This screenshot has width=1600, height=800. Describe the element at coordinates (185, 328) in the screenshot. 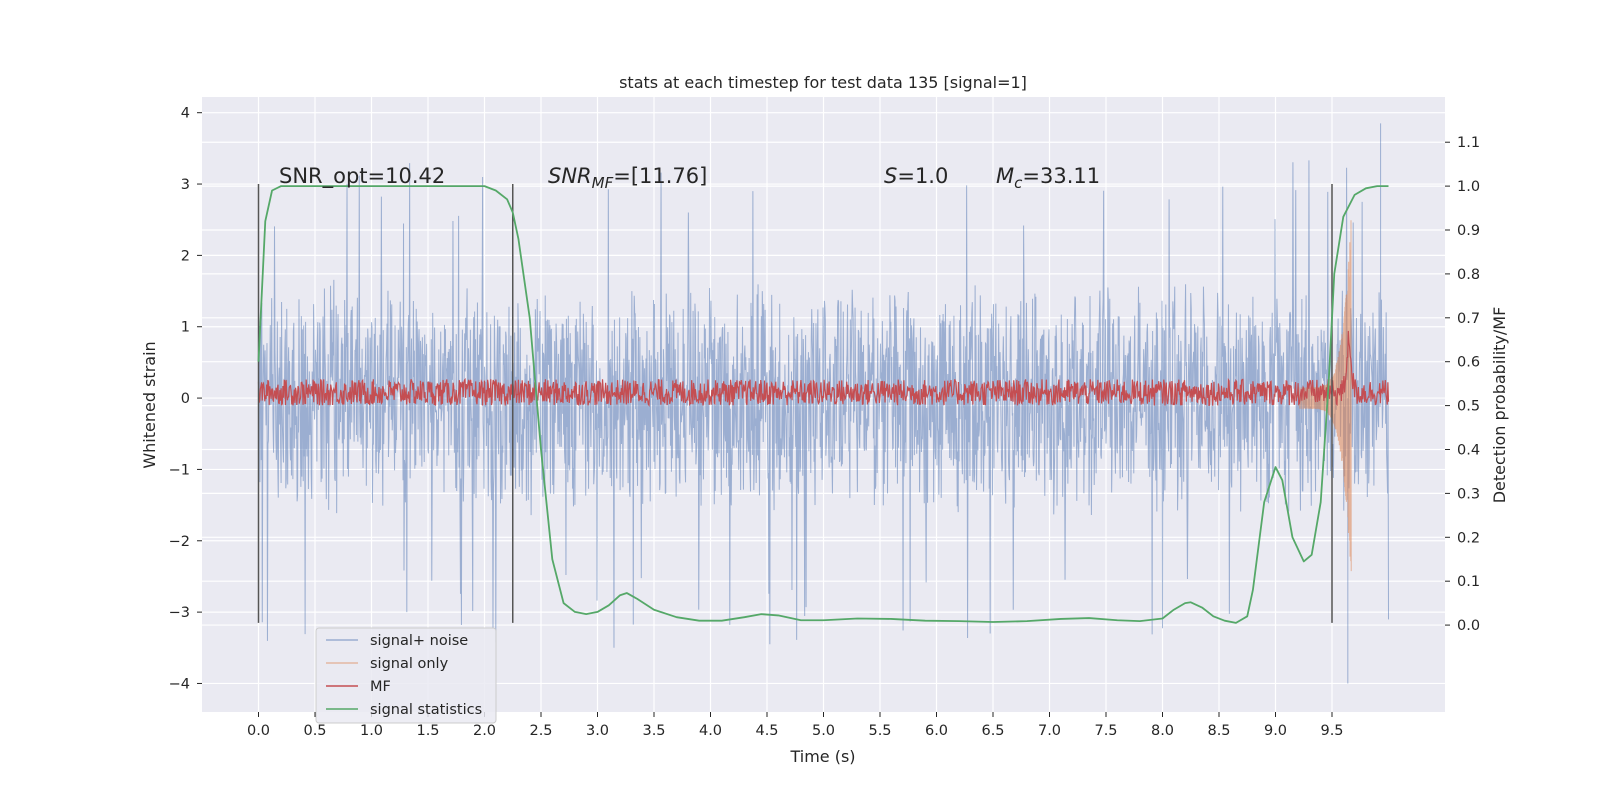

I see `y-tick-label: 1` at that location.